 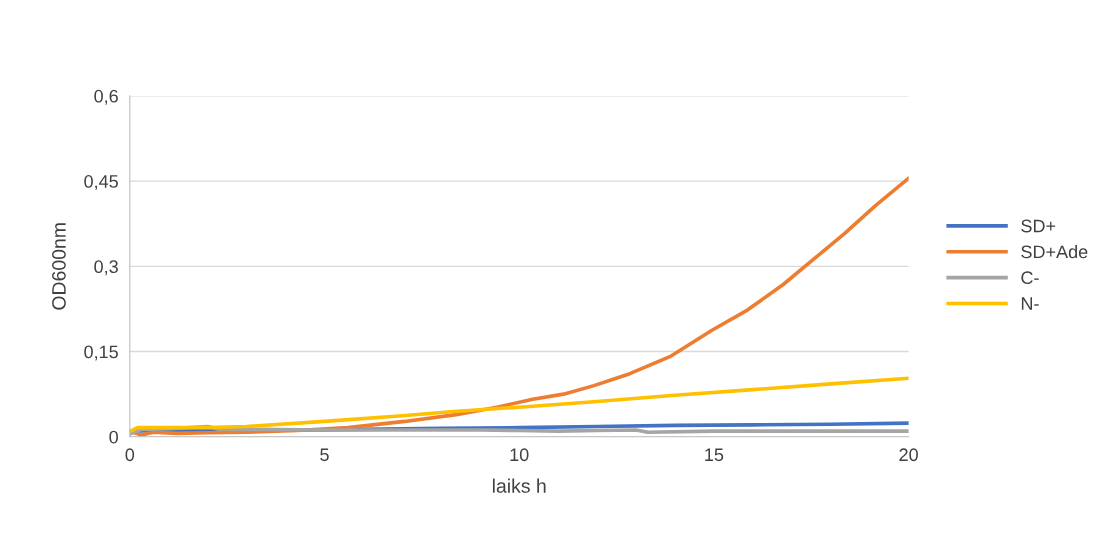 I want to click on x-tick-label: 15, so click(x=714, y=455).